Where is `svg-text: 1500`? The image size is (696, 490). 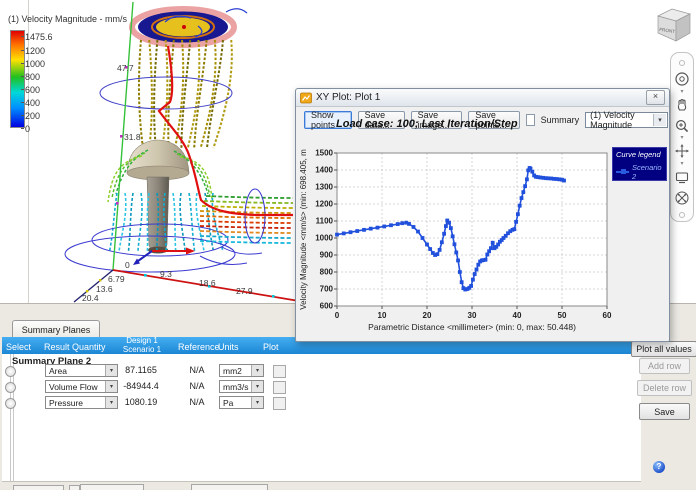 svg-text: 1500 is located at coordinates (324, 153).